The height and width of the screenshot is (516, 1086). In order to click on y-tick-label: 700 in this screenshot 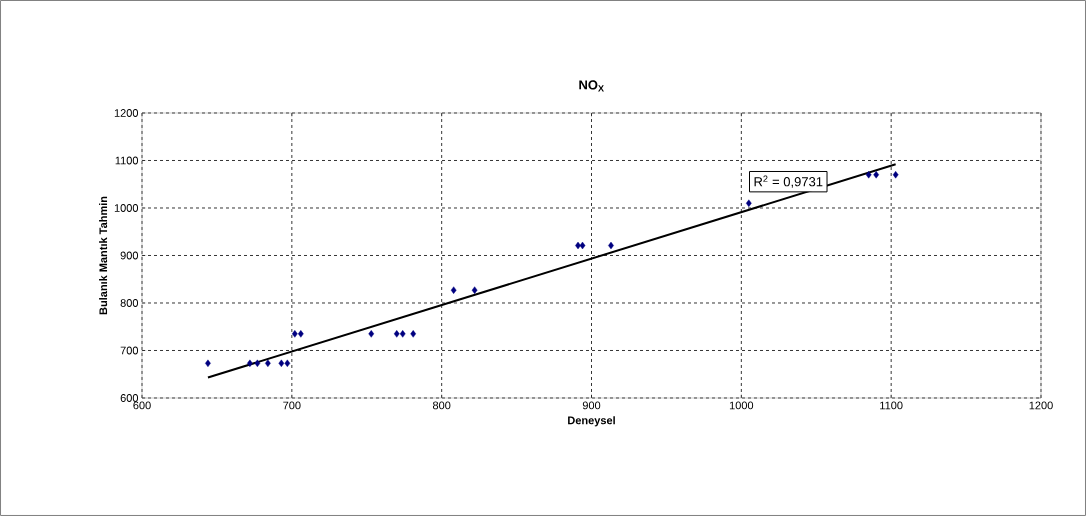, I will do `click(129, 350)`.